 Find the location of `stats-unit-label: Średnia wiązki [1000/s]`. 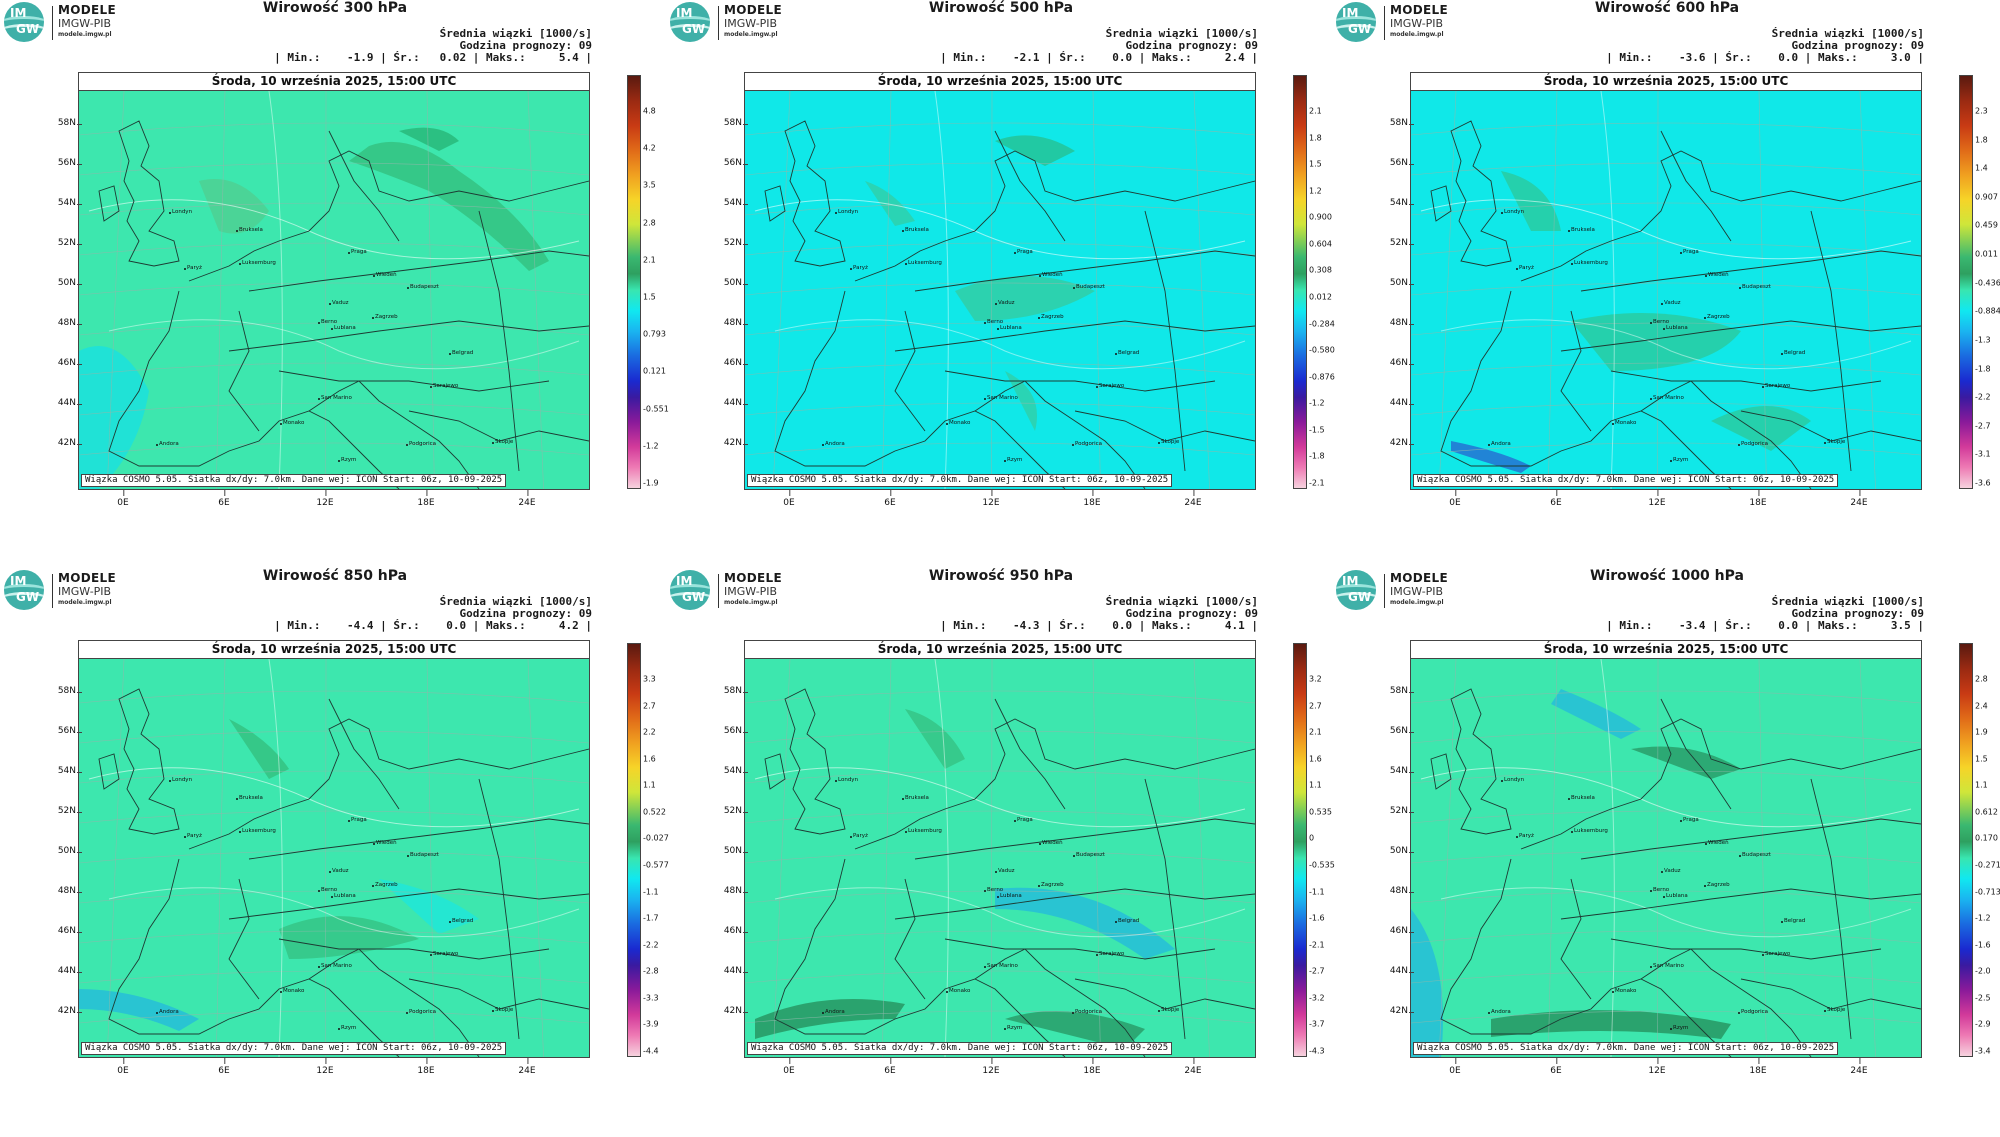

stats-unit-label: Średnia wiązki [1000/s] is located at coordinates (1847, 601).